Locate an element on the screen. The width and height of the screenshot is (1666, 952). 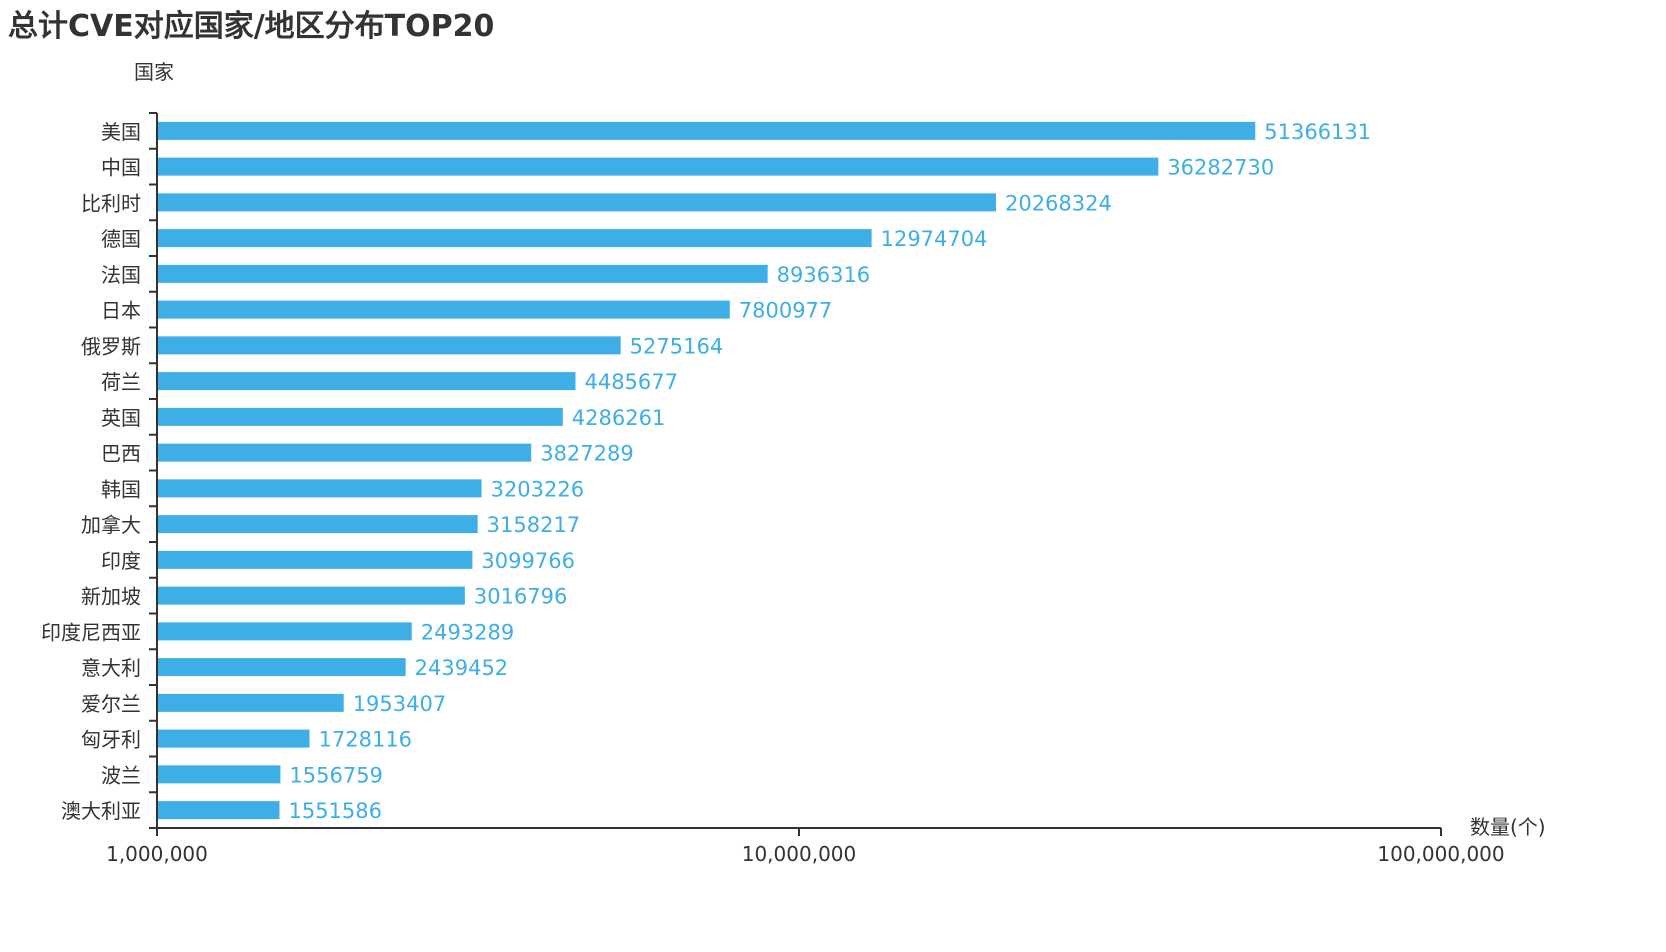
y-tick-label: 俄罗斯 is located at coordinates (111, 346).